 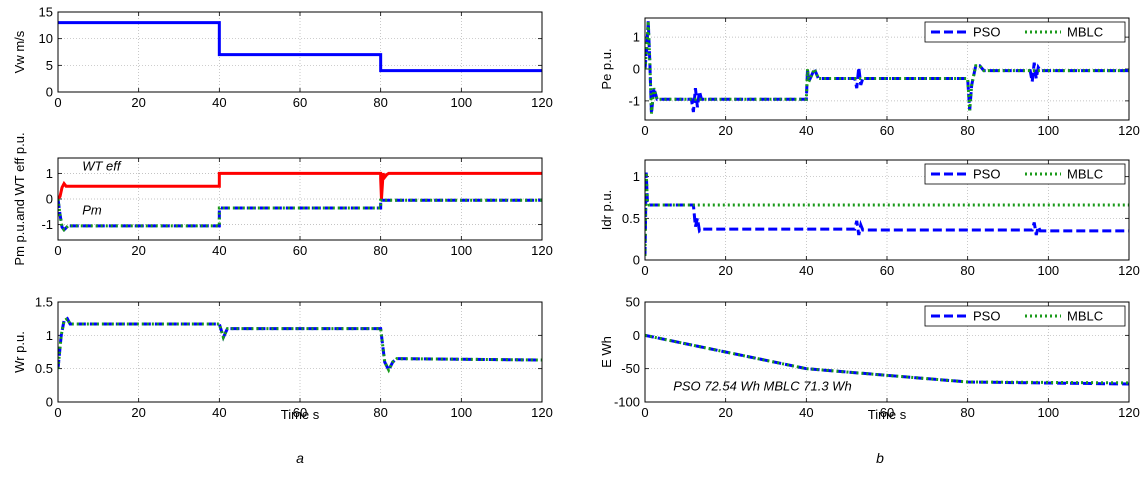 What do you see at coordinates (880, 458) in the screenshot?
I see `panel-label-b: b` at bounding box center [880, 458].